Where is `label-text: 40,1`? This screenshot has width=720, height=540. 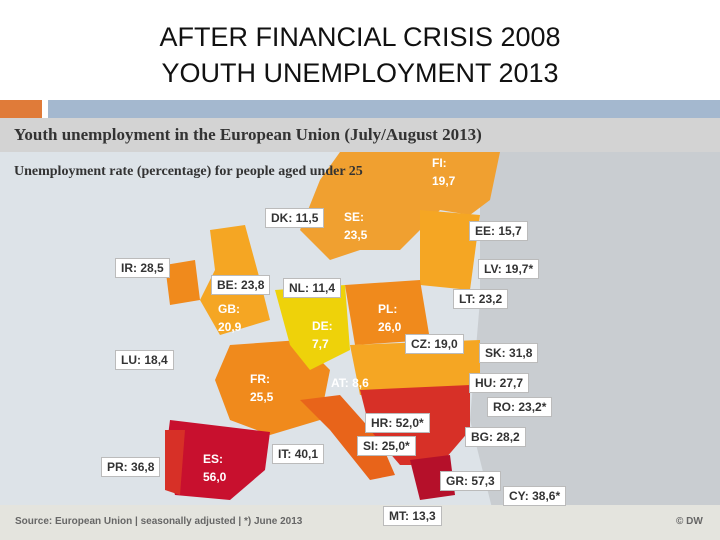 label-text: 40,1 is located at coordinates (306, 454).